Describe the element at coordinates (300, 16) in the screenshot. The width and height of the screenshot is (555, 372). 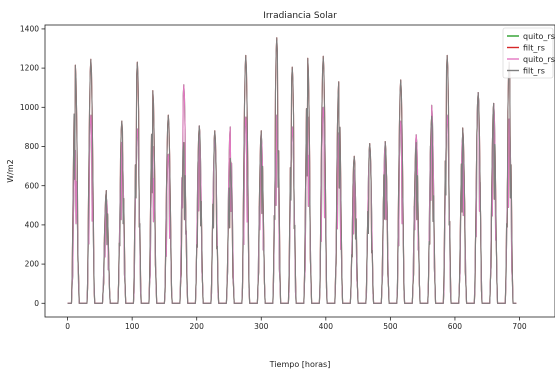
I see `chart-title: Irradiancia Solar` at that location.